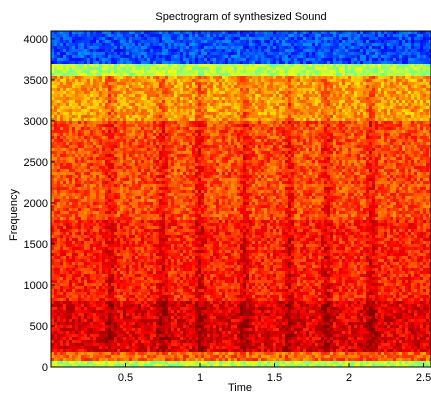 This screenshot has width=431, height=393. Describe the element at coordinates (36, 286) in the screenshot. I see `y-tick-label: 1000` at that location.